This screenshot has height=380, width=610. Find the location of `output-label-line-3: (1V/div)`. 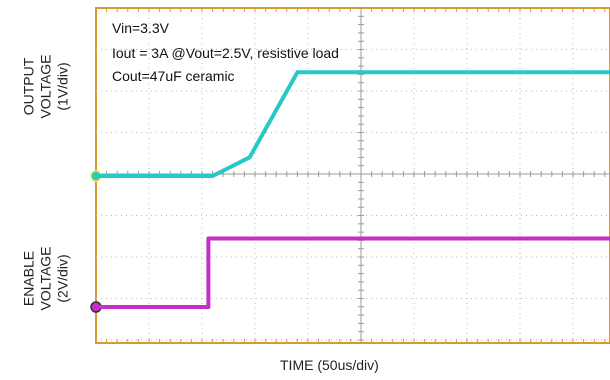

output-label-line-3: (1V/div) is located at coordinates (62, 86).